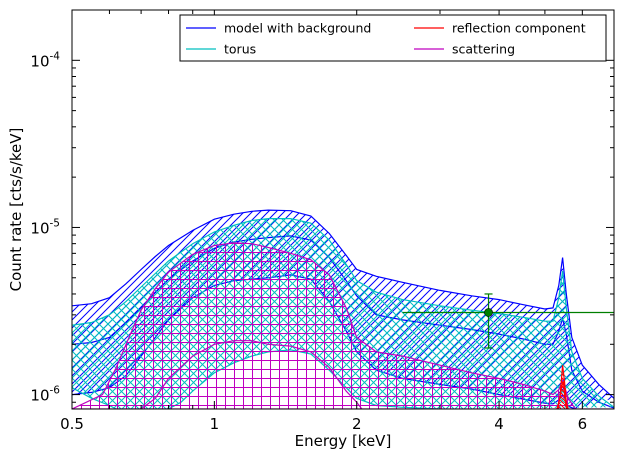 Image resolution: width=624 pixels, height=459 pixels. What do you see at coordinates (483, 49) in the screenshot?
I see `legend-label: scattering` at bounding box center [483, 49].